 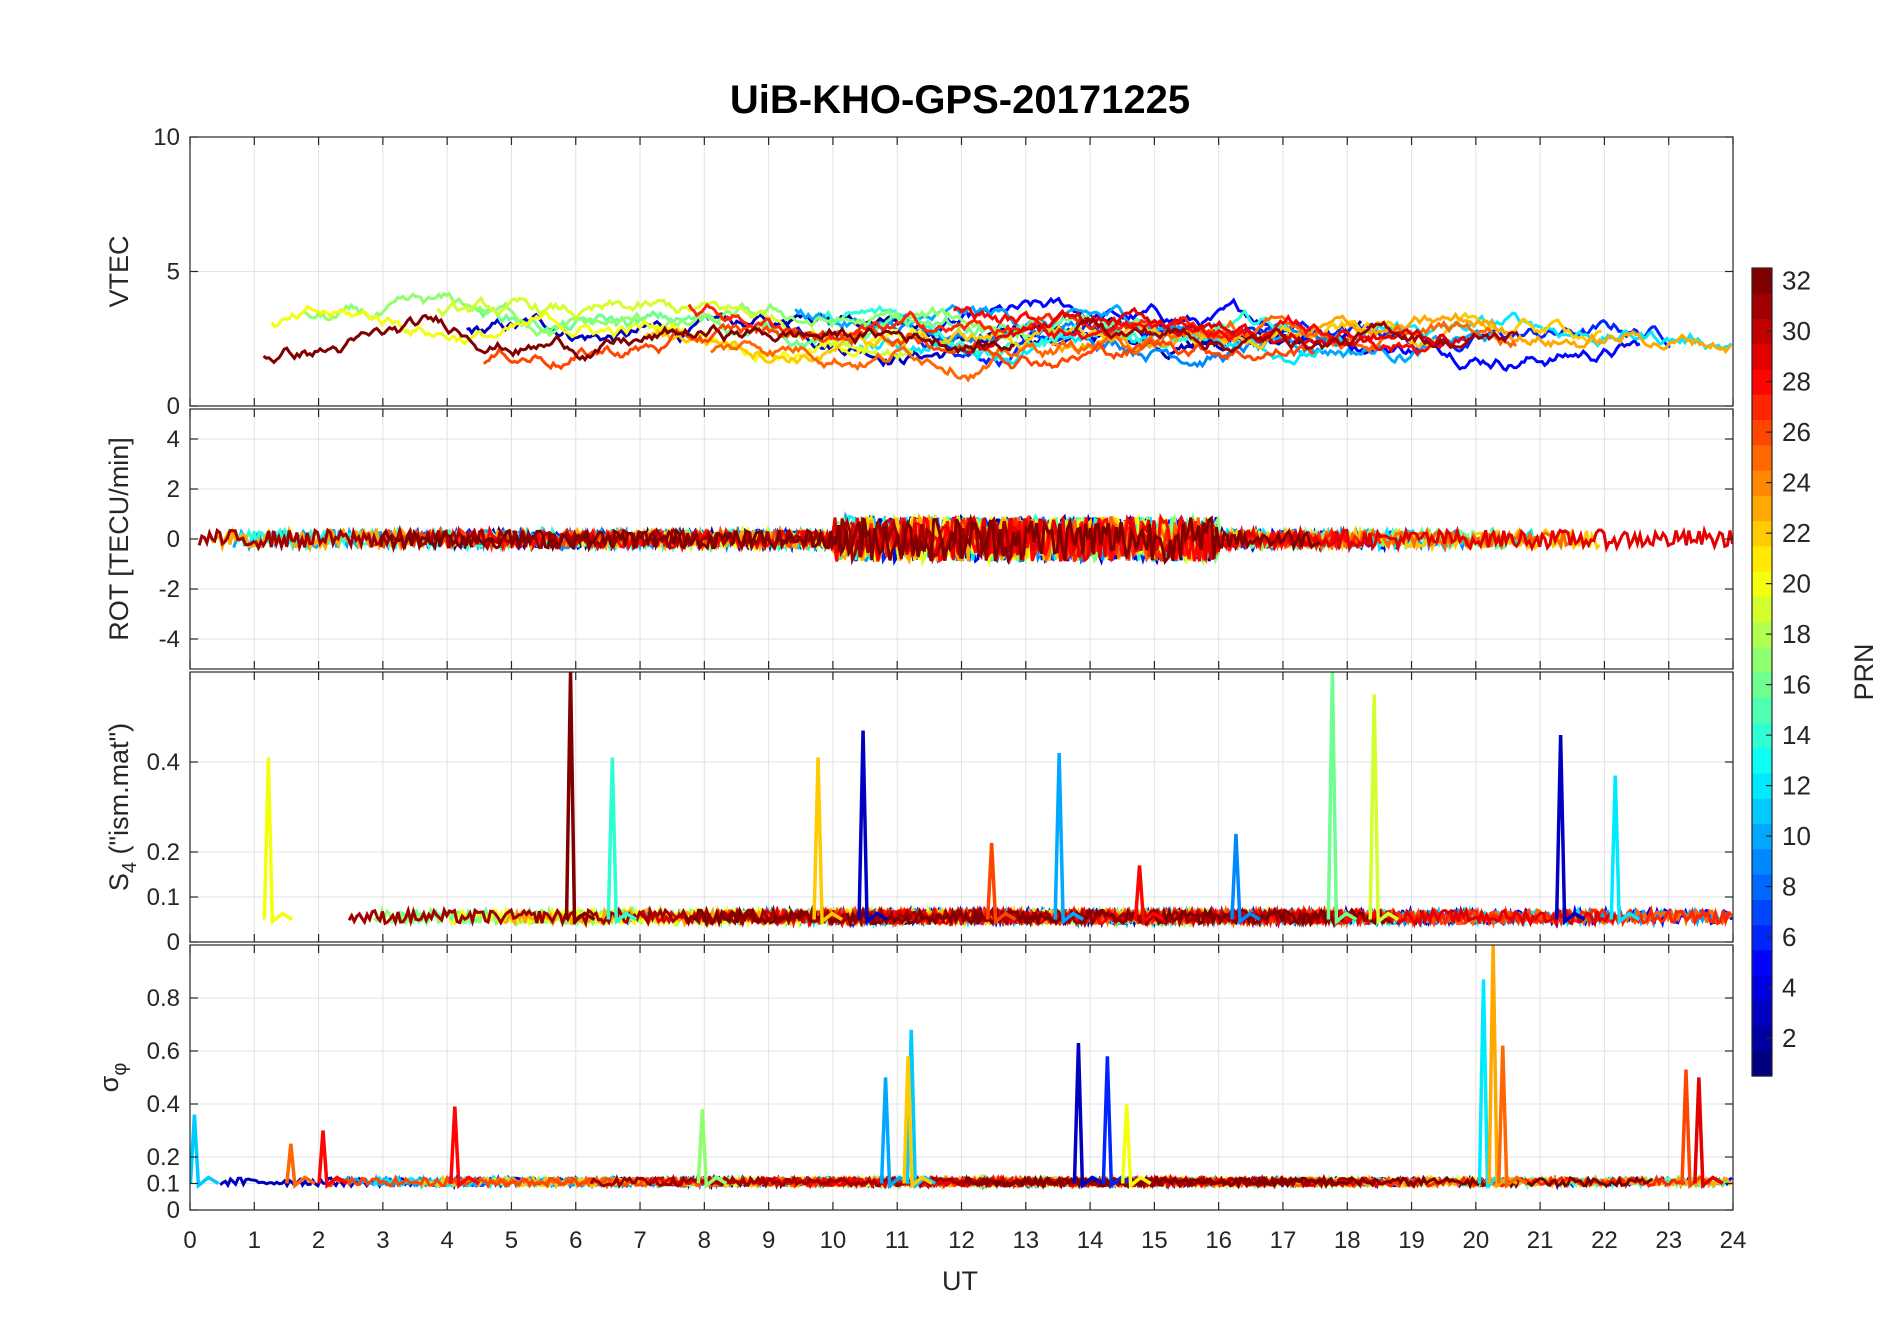 I want to click on colorbar-tick-label: 8, so click(x=1789, y=887).